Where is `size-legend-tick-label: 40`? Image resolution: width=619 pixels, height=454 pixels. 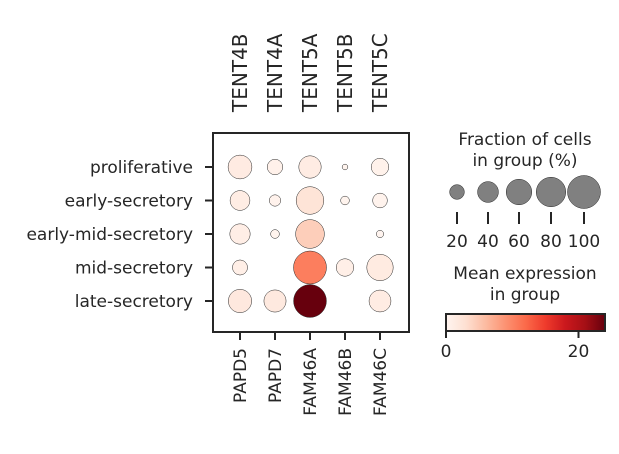
size-legend-tick-label: 40 is located at coordinates (488, 242).